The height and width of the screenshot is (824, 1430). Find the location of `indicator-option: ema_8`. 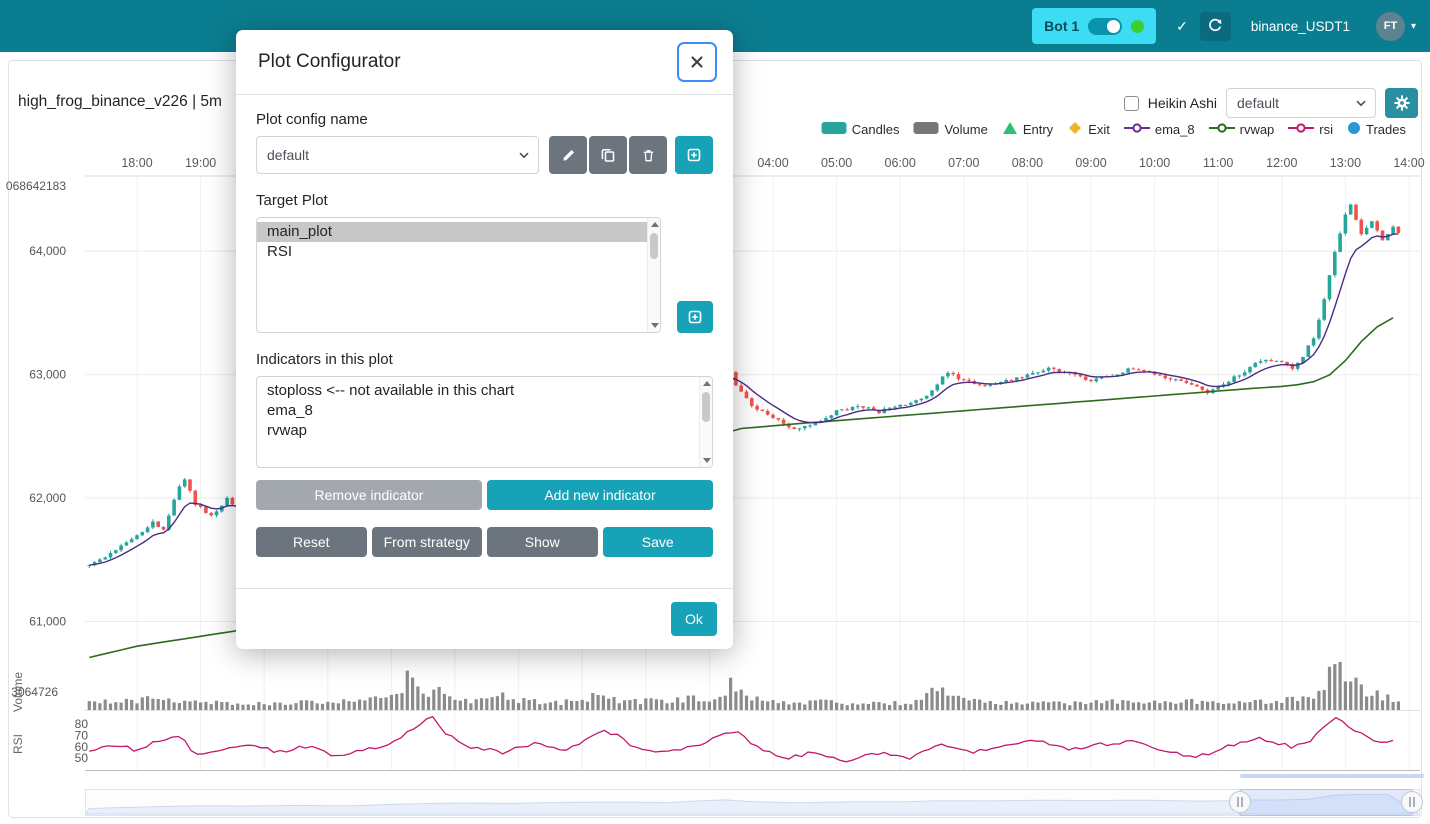

indicator-option: ema_8 is located at coordinates (290, 410).